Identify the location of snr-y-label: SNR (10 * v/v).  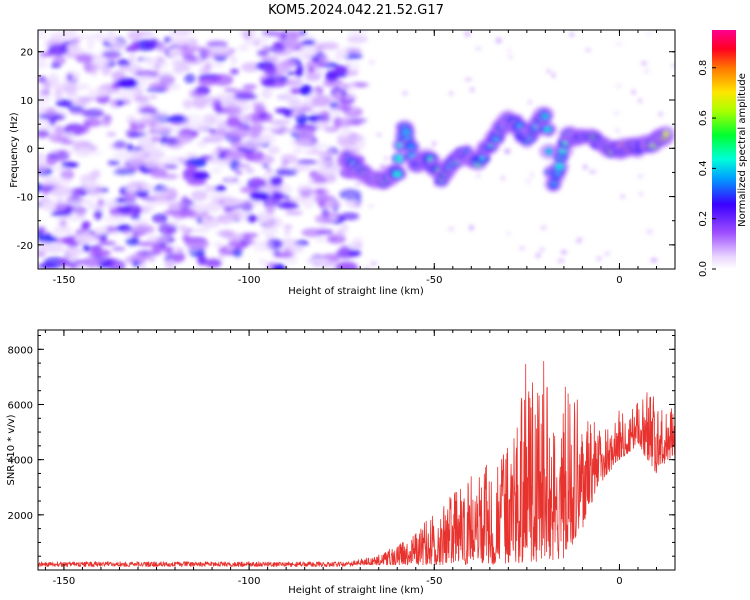
(11, 449).